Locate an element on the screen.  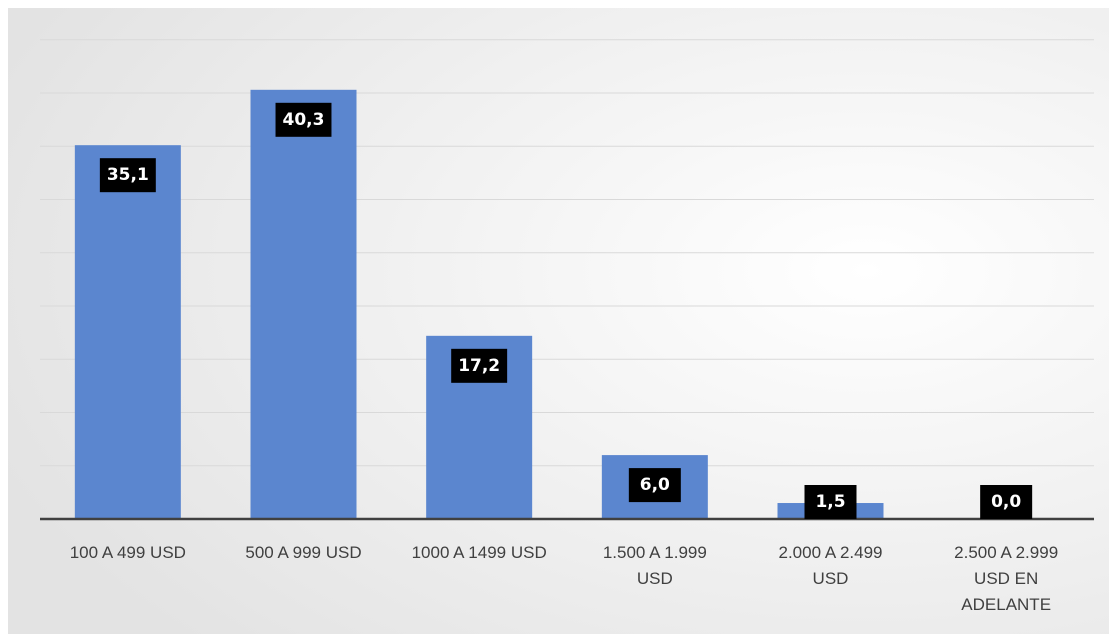
data-label-text: 17,2 is located at coordinates (479, 366).